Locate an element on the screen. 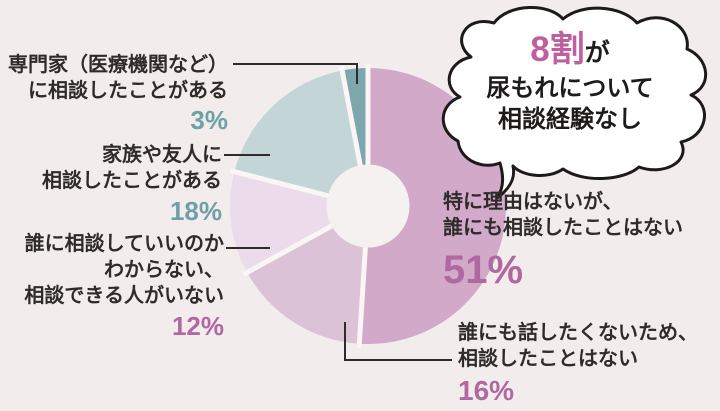  bubble-headline: 8割が is located at coordinates (570, 51).